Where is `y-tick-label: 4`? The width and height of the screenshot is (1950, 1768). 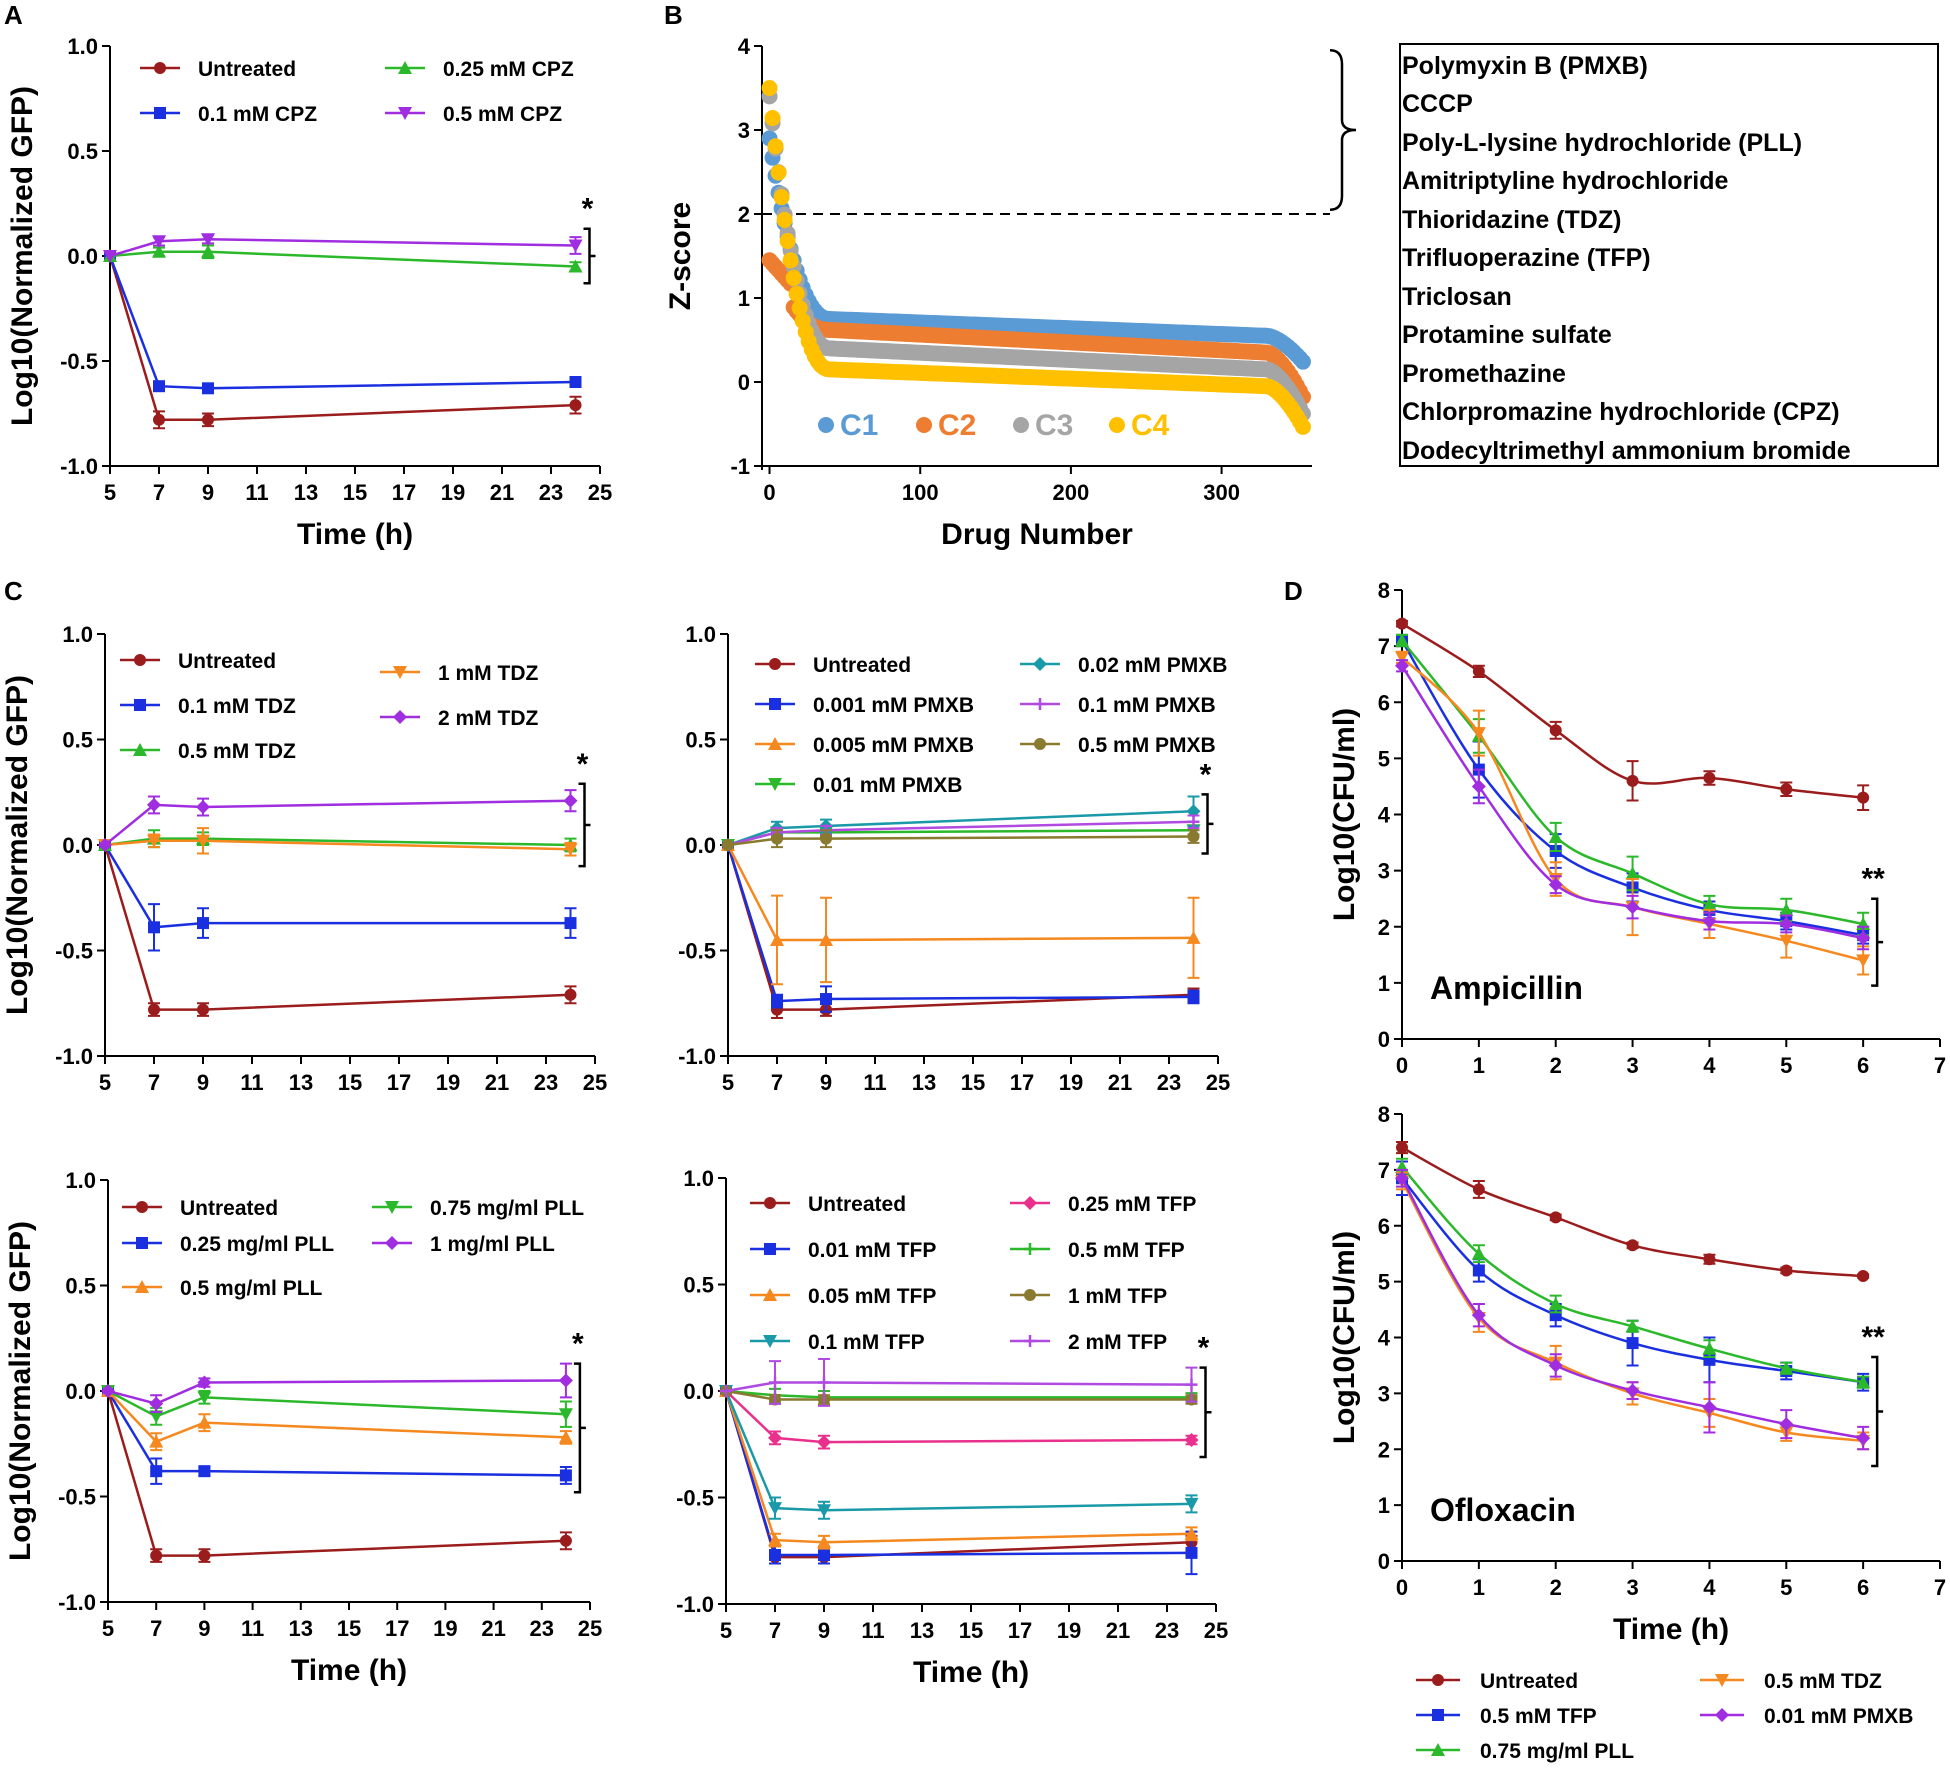
y-tick-label: 4 is located at coordinates (1384, 1338).